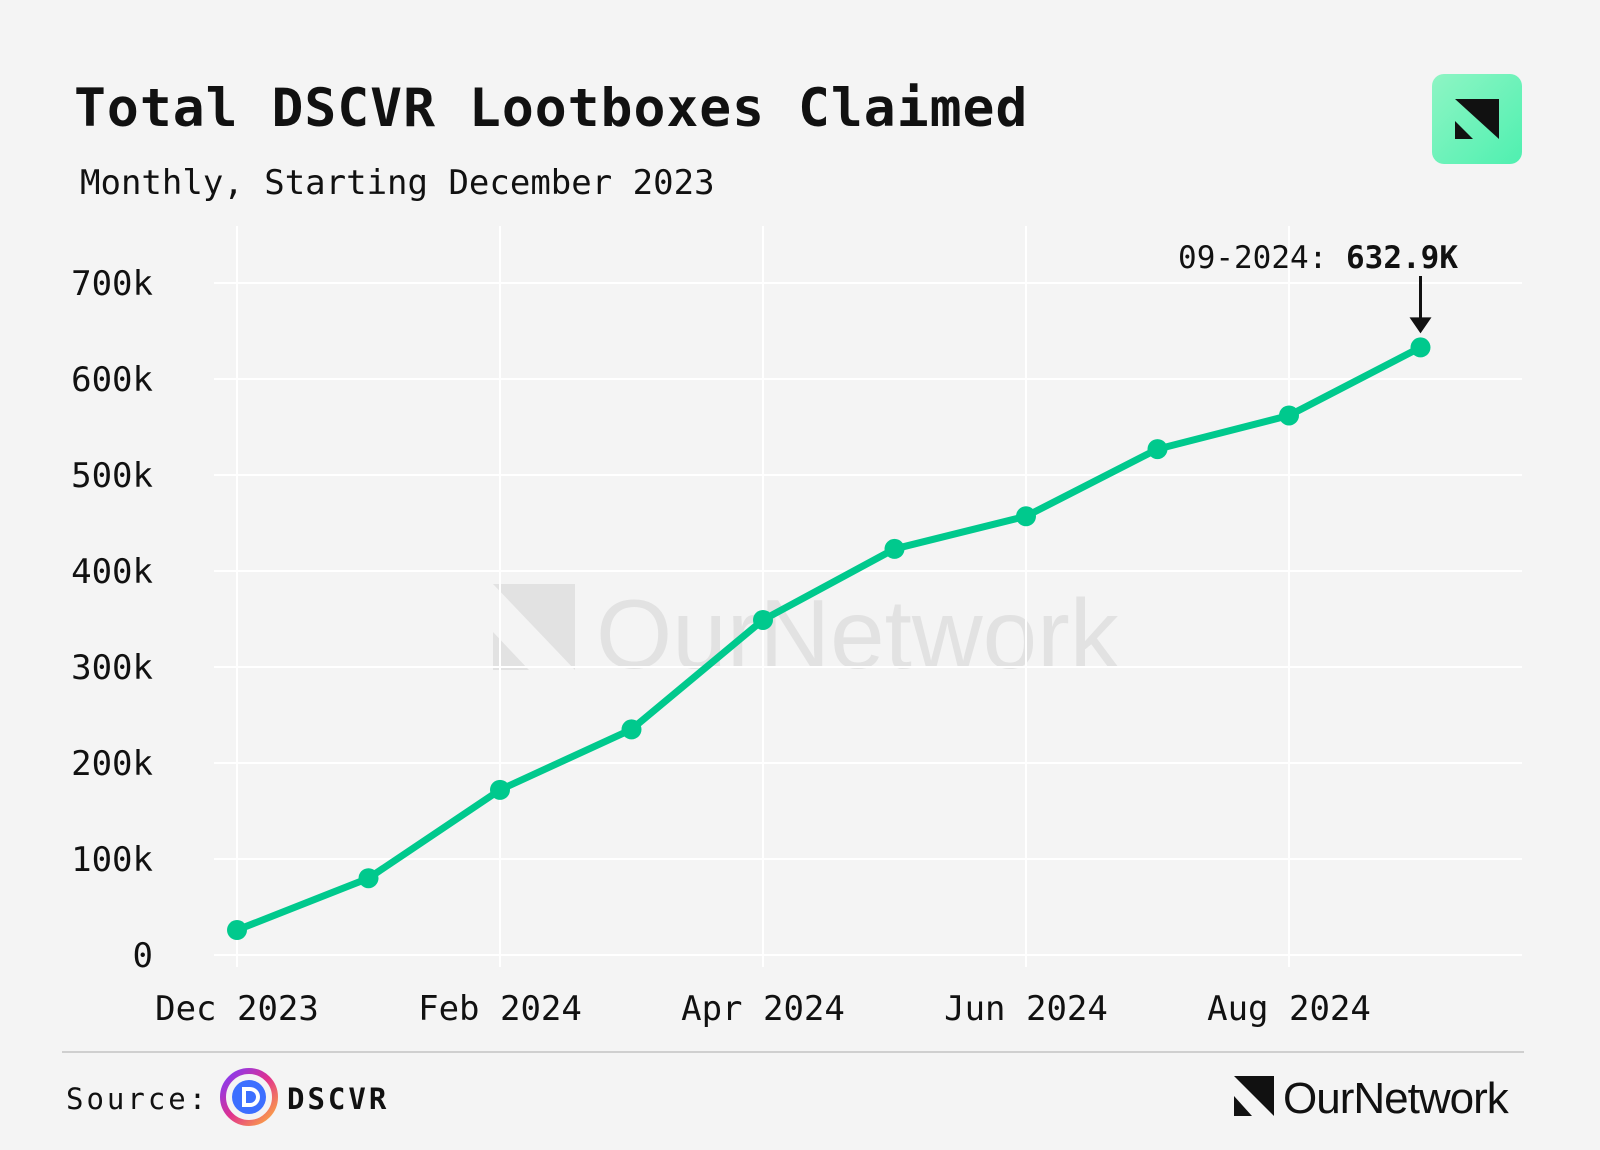 The image size is (1600, 1150). What do you see at coordinates (237, 1009) in the screenshot?
I see `x-tick-label: Dec 2023` at bounding box center [237, 1009].